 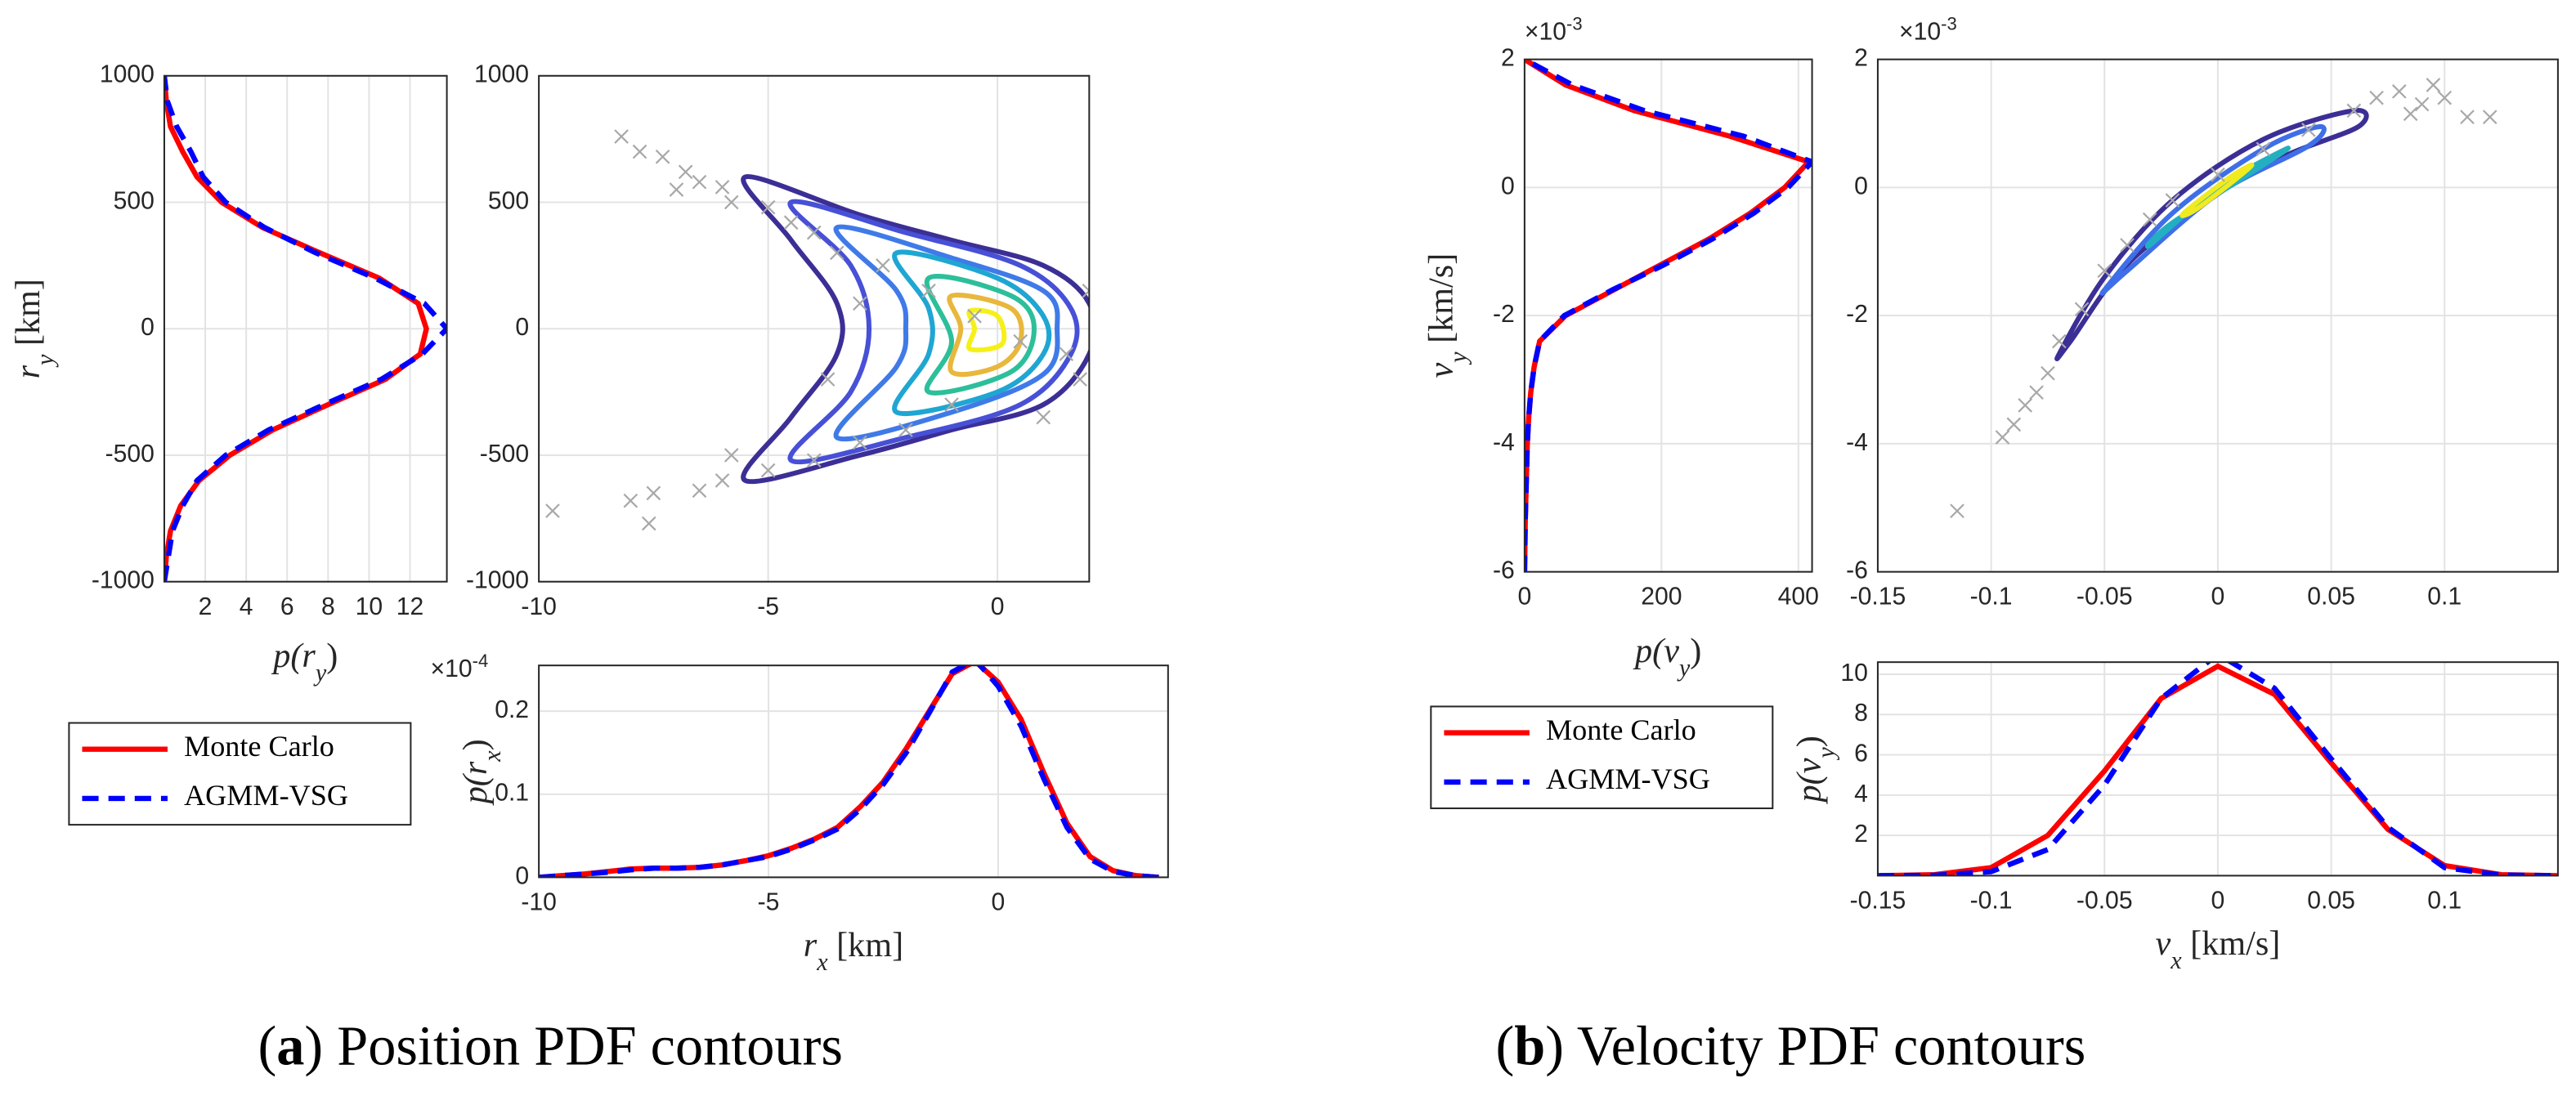 I want to click on x-axis-label: p(ry), so click(x=305, y=662).